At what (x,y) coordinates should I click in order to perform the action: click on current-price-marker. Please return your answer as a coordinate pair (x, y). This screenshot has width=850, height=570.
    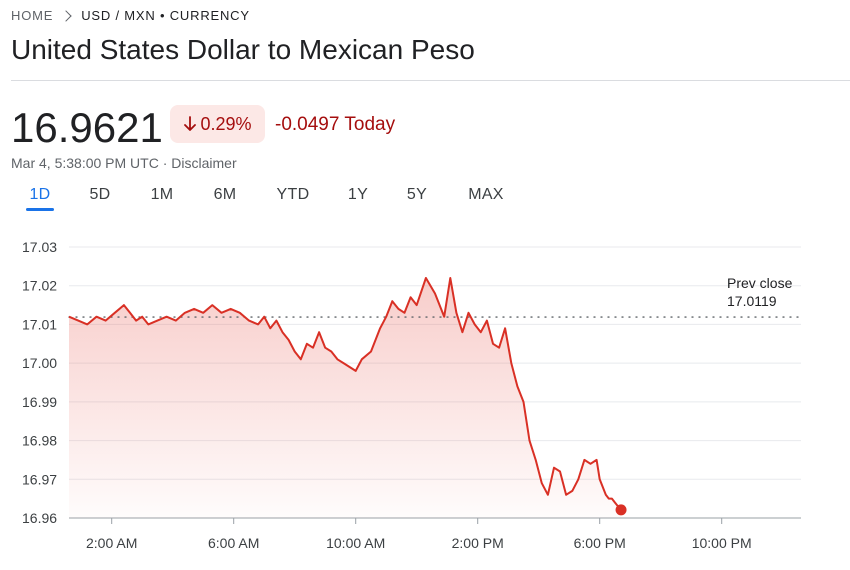
    Looking at the image, I should click on (621, 510).